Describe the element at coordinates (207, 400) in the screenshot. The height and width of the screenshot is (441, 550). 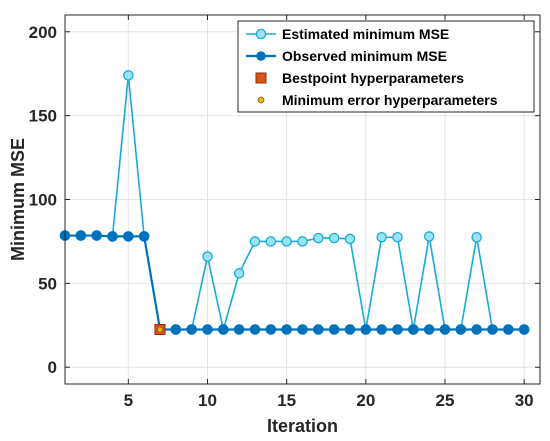
I see `x-tick-label: 10` at that location.